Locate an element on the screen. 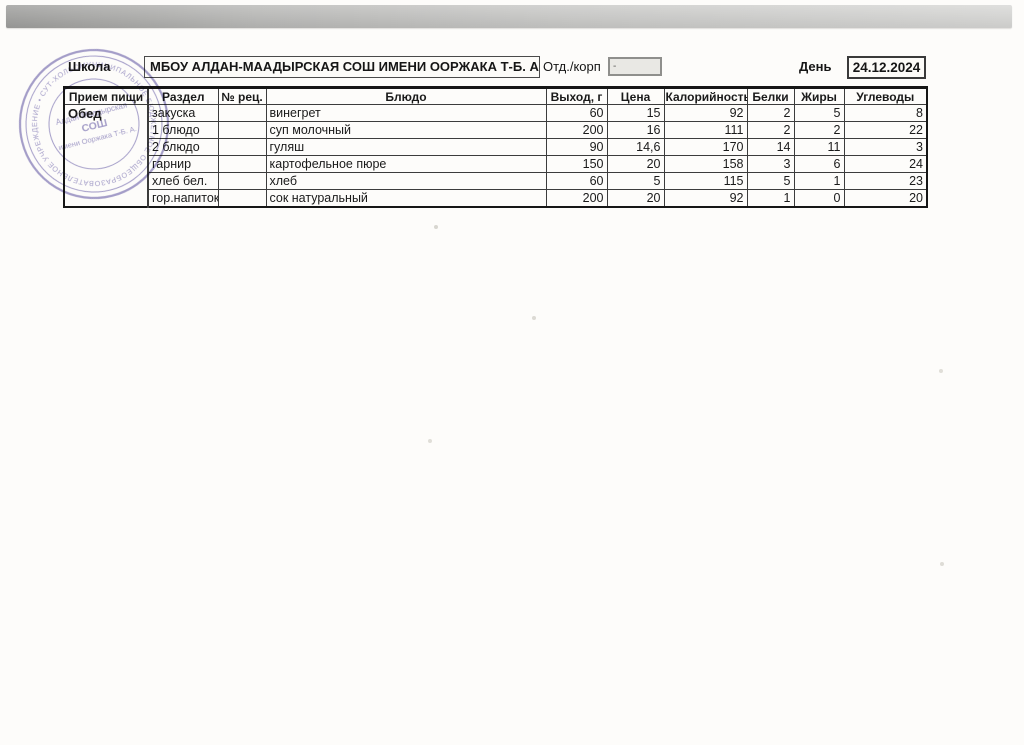 The height and width of the screenshot is (745, 1024). date-value: 24.12.2024 is located at coordinates (886, 67).